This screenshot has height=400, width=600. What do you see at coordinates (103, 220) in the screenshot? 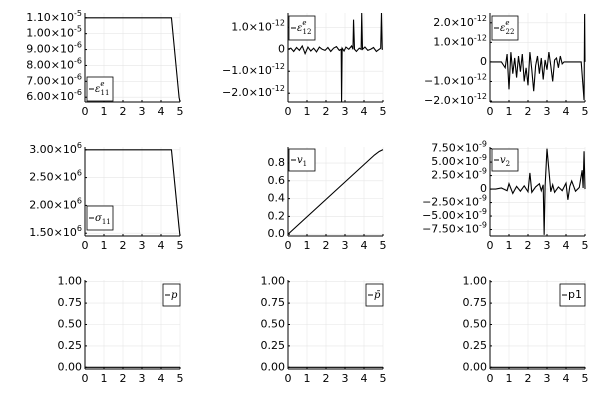
I see `legend-label: σ11` at bounding box center [103, 220].